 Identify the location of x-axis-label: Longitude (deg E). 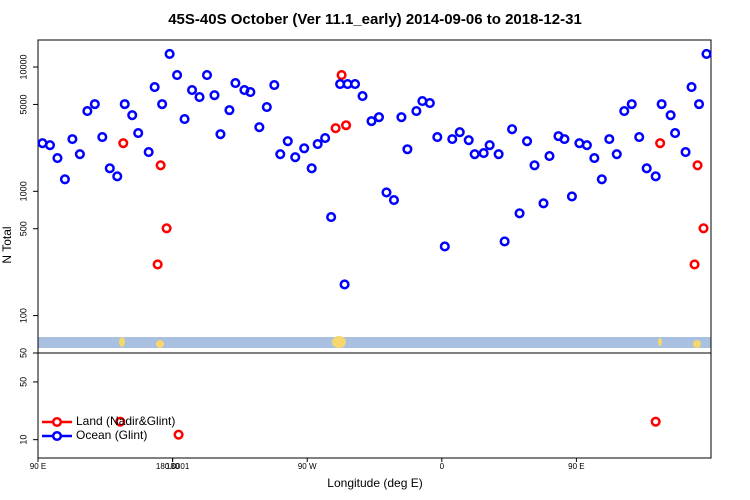
(374, 483).